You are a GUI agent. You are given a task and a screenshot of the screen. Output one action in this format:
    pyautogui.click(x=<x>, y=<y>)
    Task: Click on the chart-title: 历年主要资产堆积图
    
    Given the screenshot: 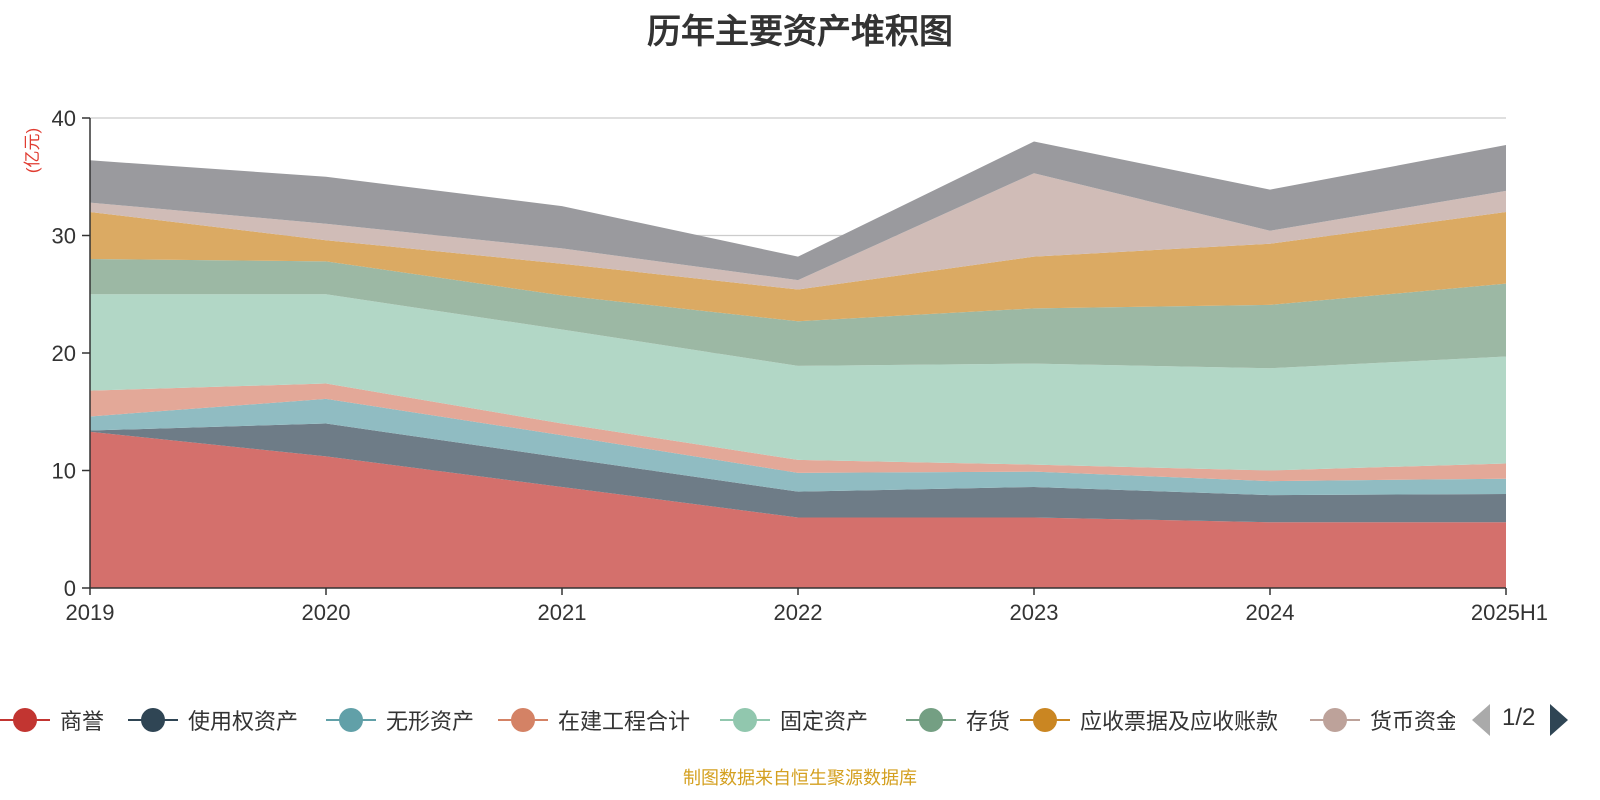 What is the action you would take?
    pyautogui.click(x=800, y=32)
    